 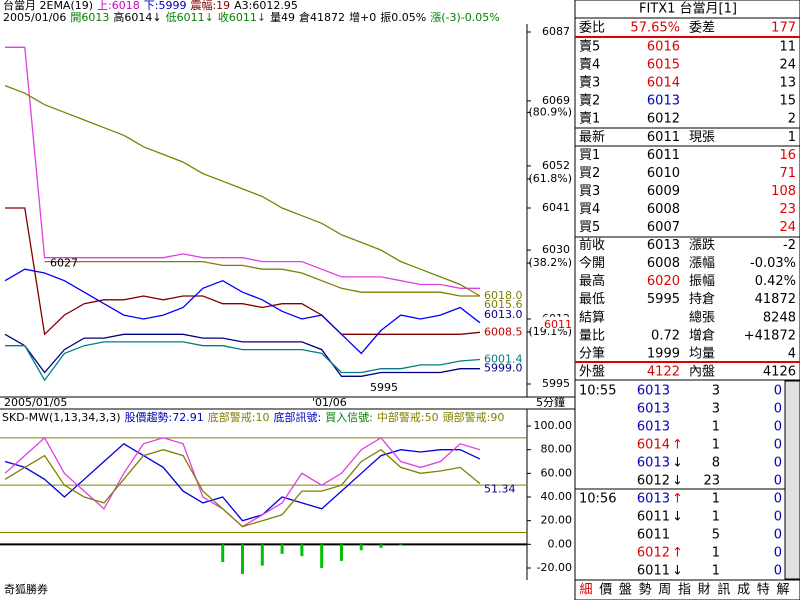 I want to click on status-item: 振0.05%, so click(x=403, y=17).